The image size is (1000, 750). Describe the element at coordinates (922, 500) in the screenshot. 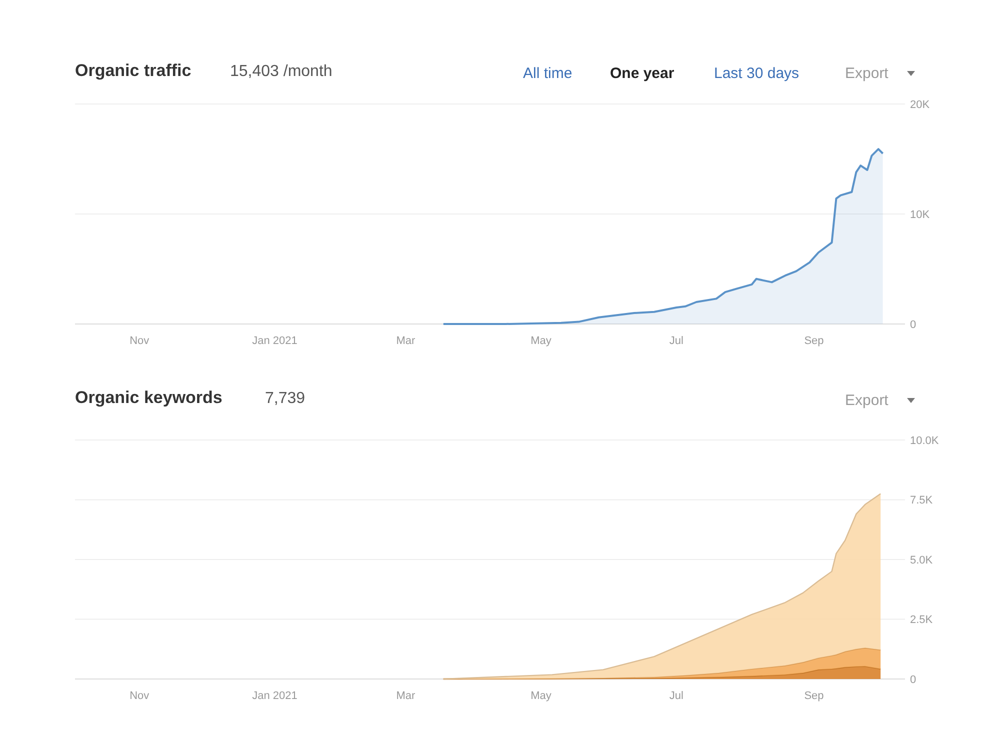

I see `y-tick-label: 7.5K` at that location.